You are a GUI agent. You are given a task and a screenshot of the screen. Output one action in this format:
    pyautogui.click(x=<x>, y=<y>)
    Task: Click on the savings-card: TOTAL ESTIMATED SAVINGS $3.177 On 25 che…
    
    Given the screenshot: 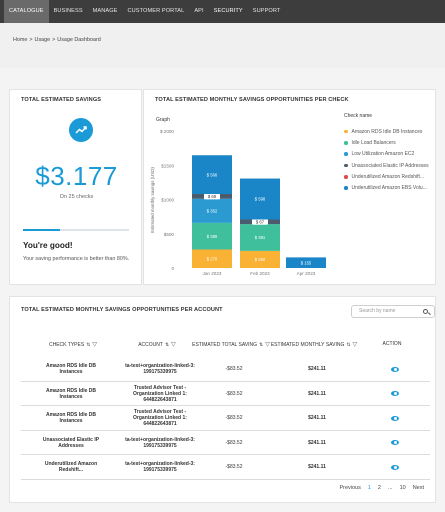 What is the action you would take?
    pyautogui.click(x=75, y=187)
    